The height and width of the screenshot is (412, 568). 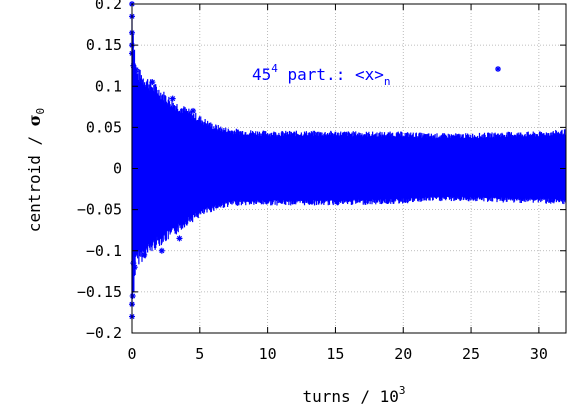 What do you see at coordinates (99, 292) in the screenshot?
I see `y-tick-label: −0.15` at bounding box center [99, 292].